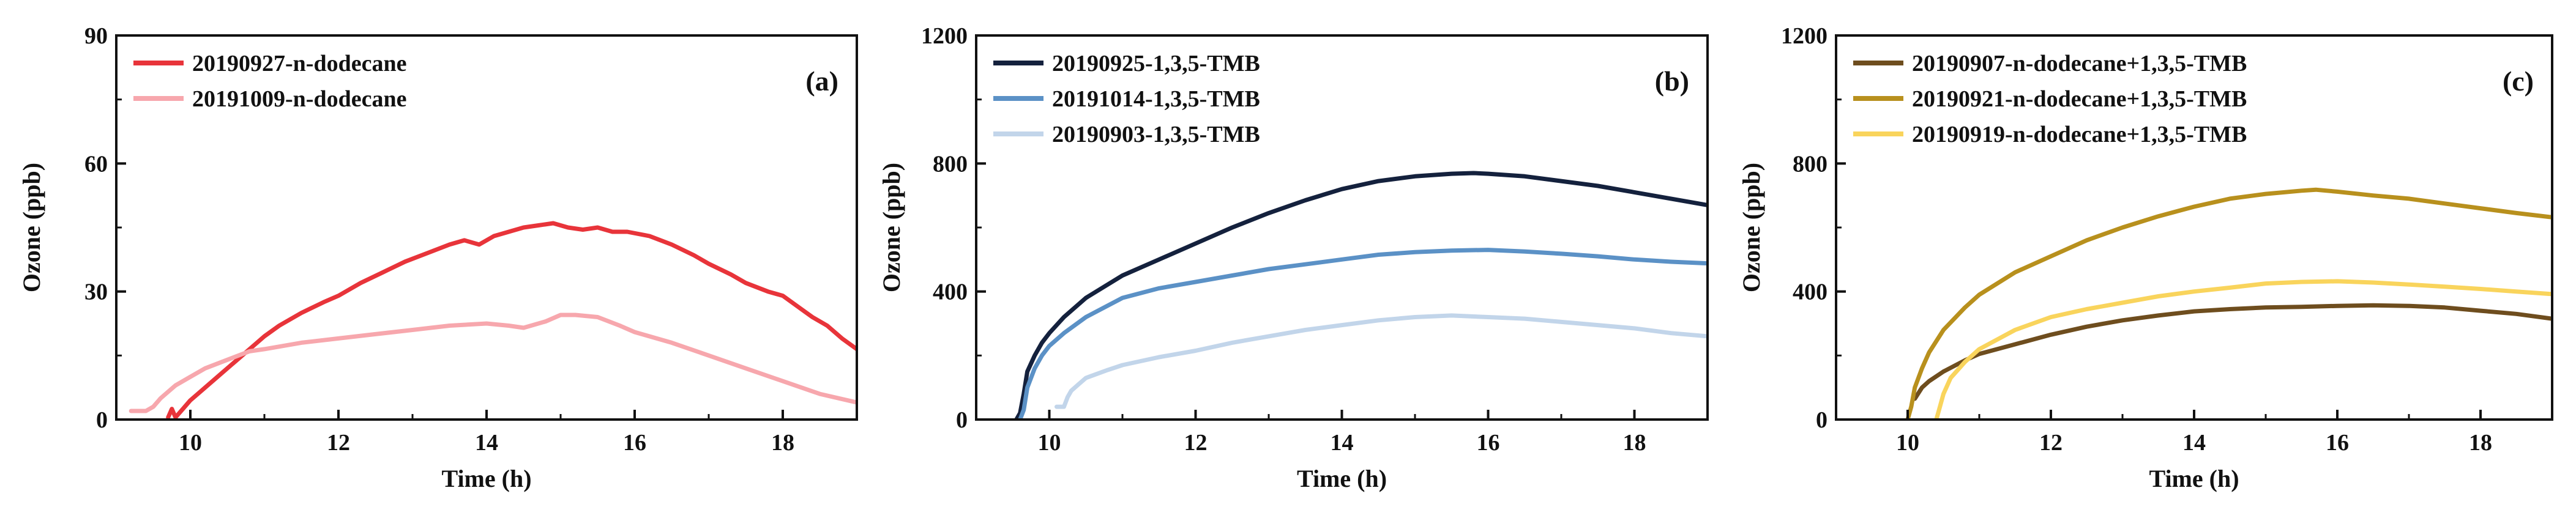 This screenshot has height=529, width=2576. I want to click on legend-label: 20190907-n-dodecane+1,3,5-TMB, so click(2079, 63).